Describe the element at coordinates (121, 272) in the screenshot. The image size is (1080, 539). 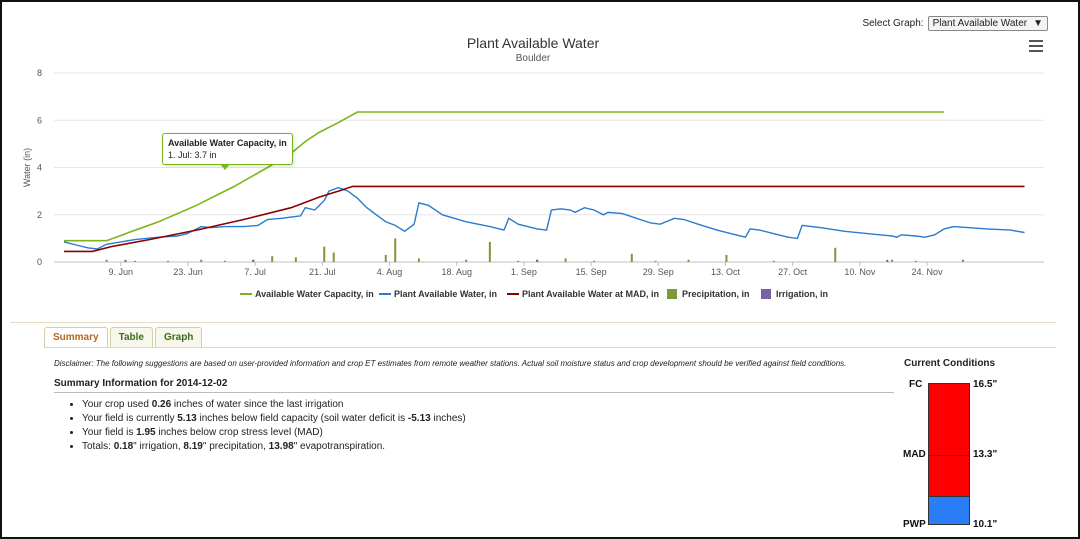
I see `x-tick-label: 9. Jun` at that location.